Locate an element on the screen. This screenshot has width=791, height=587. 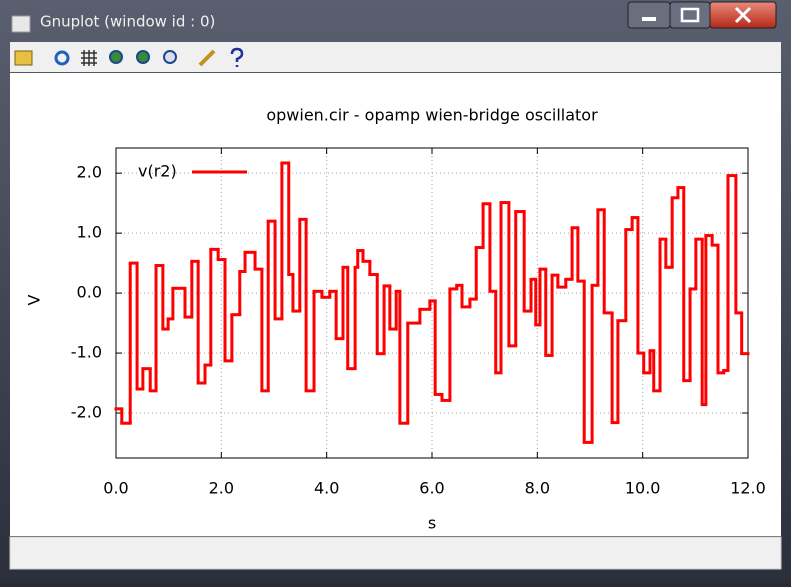
x-tick-label: 12.0 is located at coordinates (748, 488).